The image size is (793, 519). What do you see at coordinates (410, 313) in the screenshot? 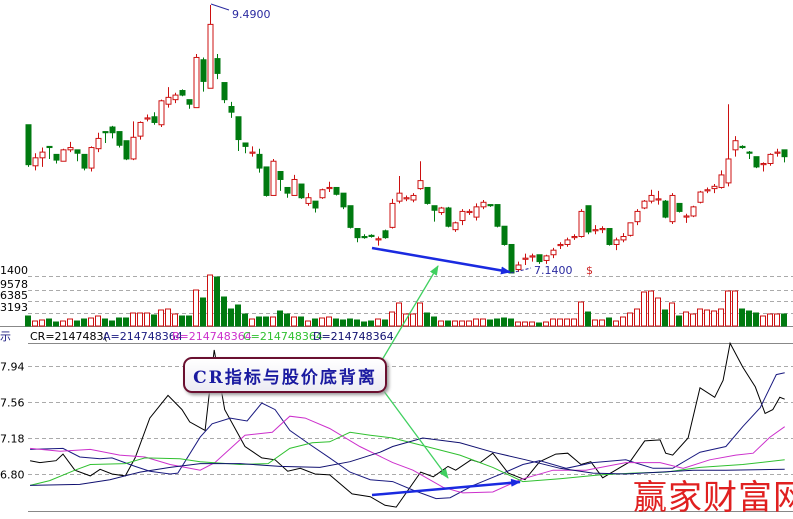
I see `callout-pointer-up` at bounding box center [410, 313].